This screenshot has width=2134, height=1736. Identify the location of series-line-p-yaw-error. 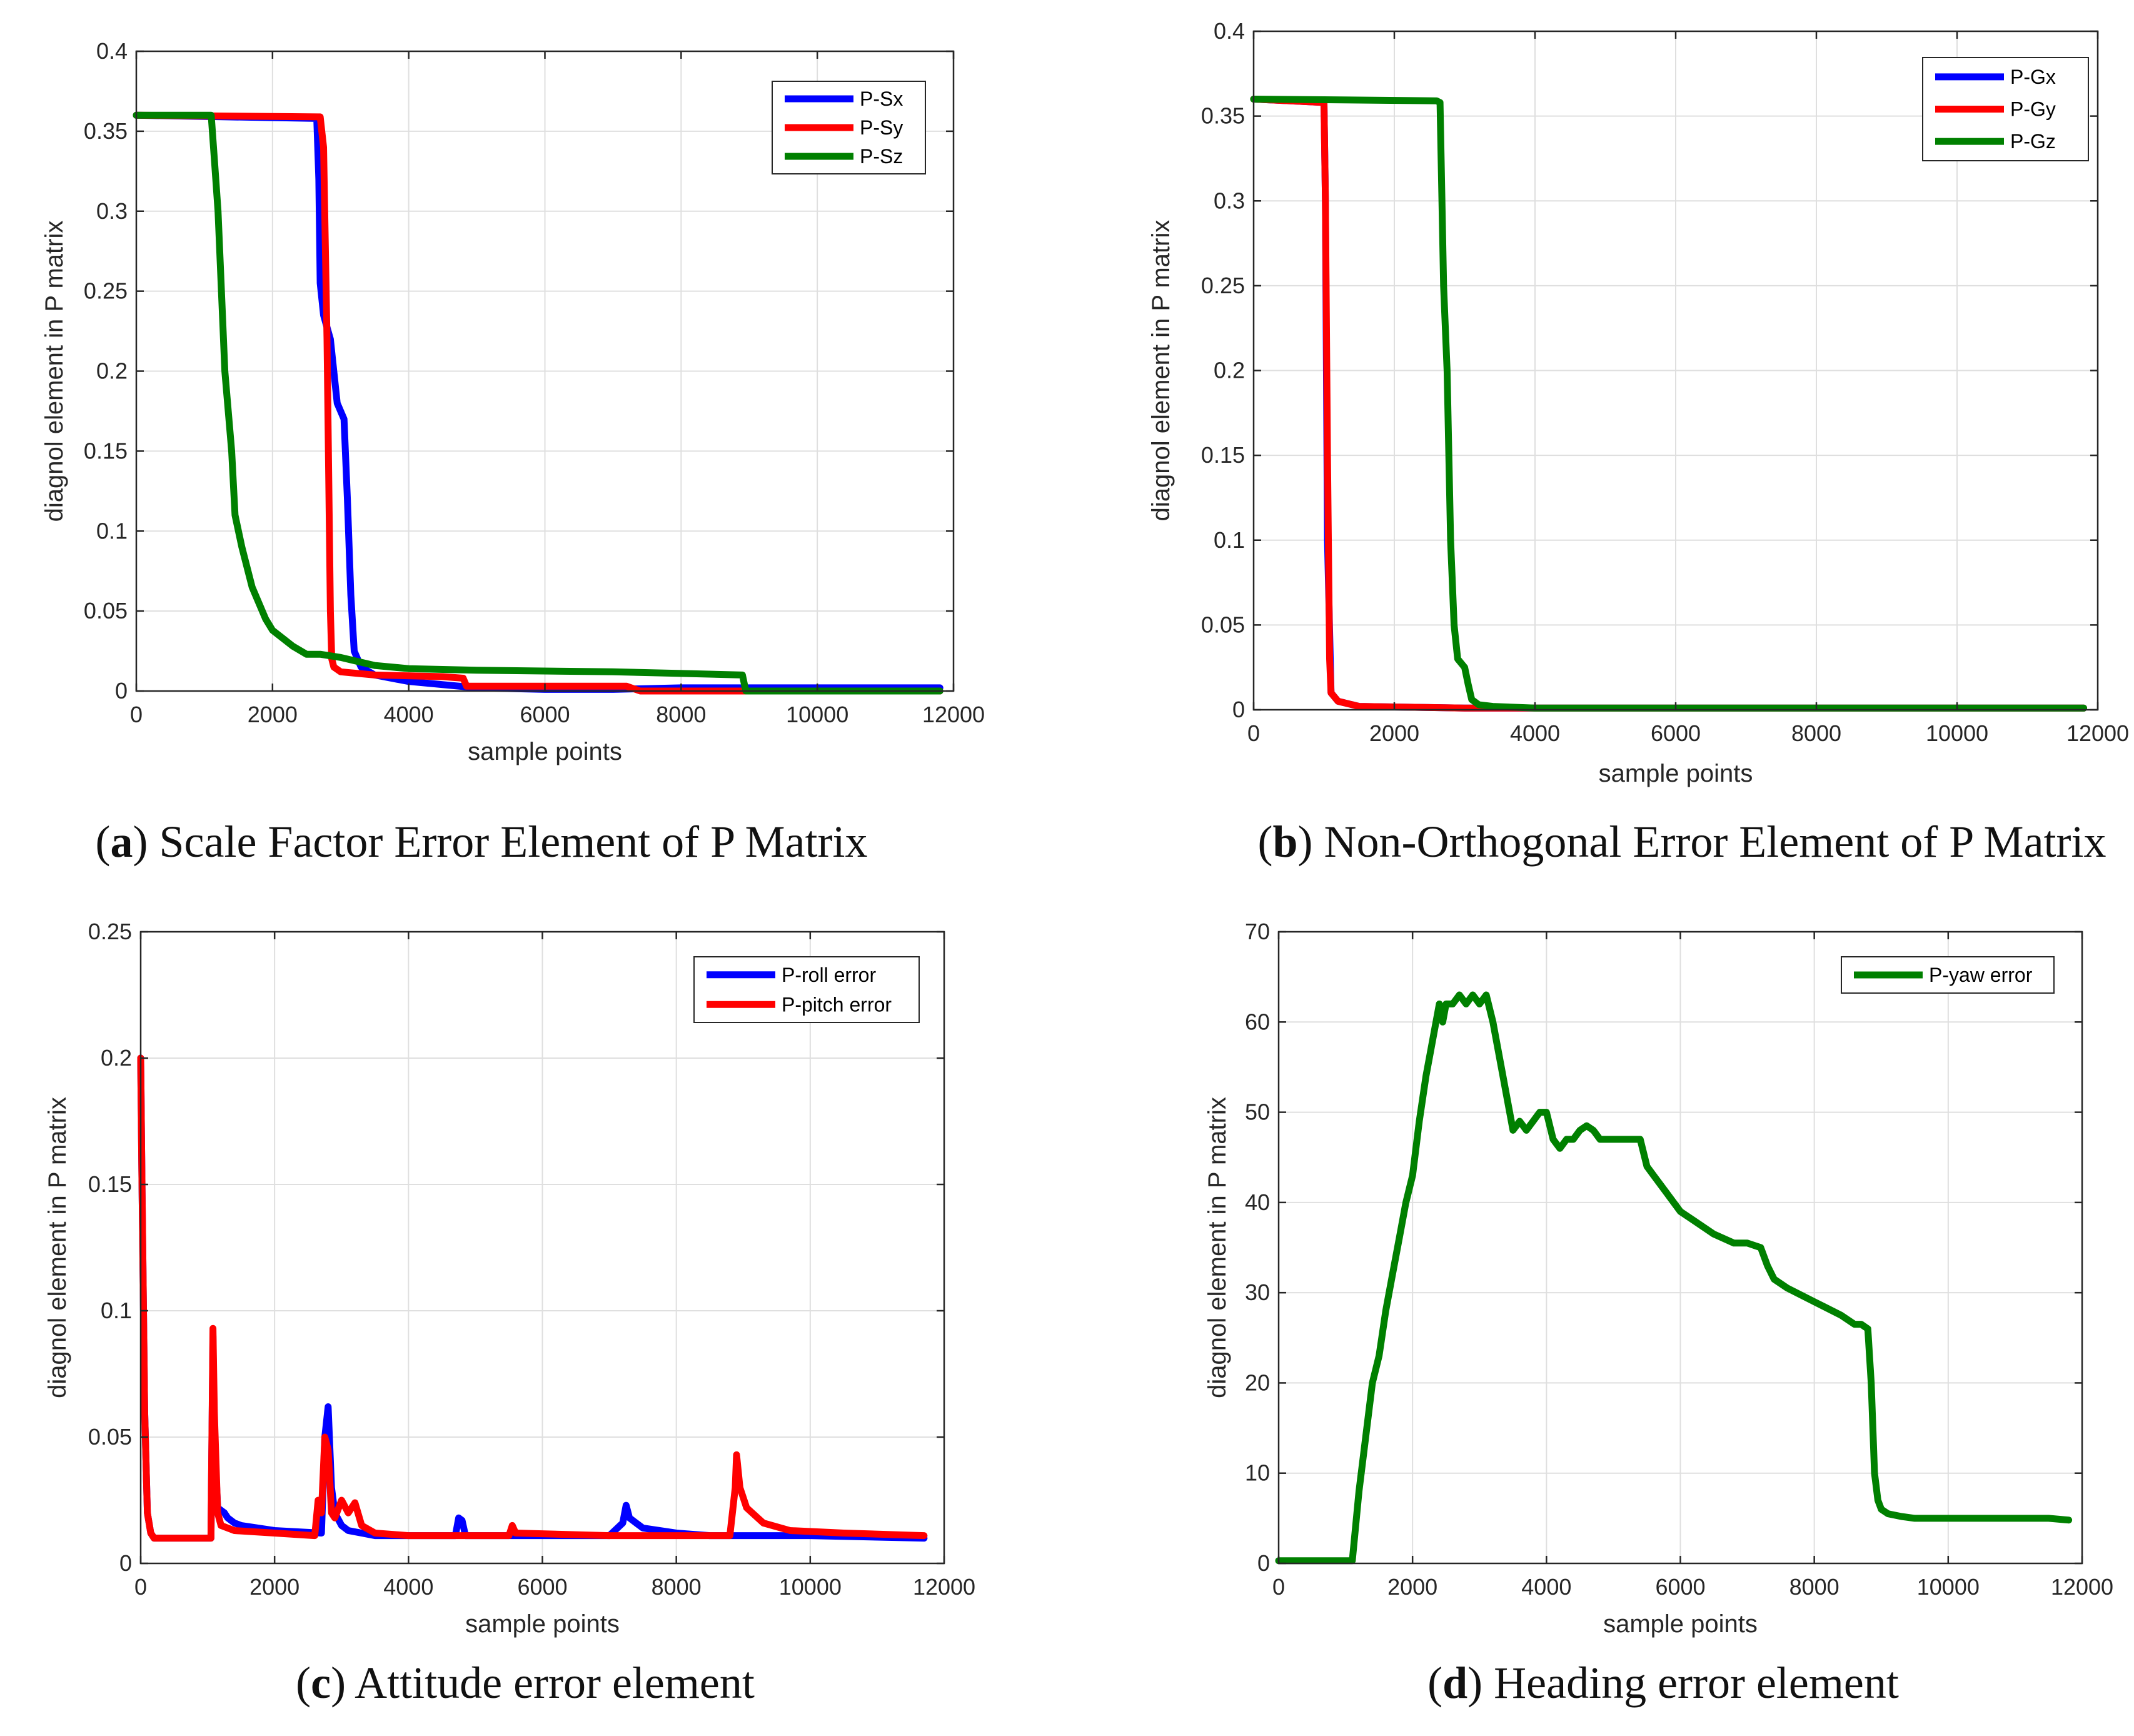
(1674, 1278).